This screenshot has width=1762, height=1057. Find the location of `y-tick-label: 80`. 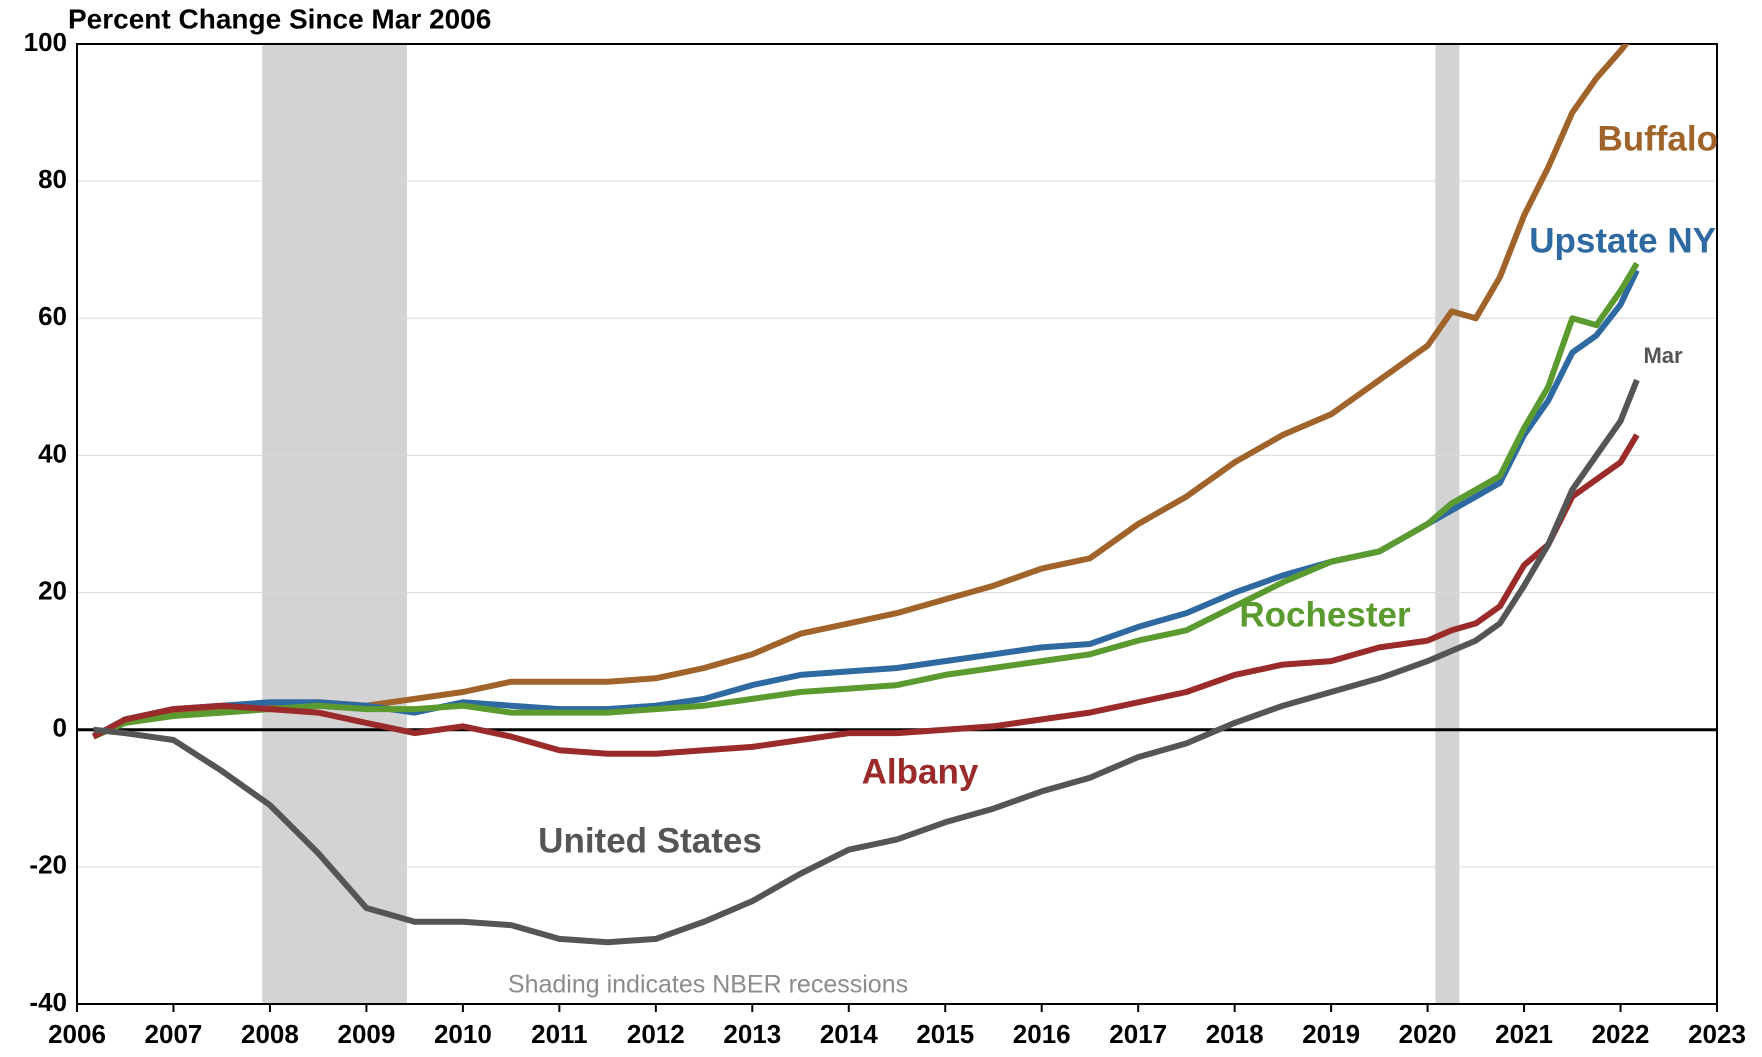

y-tick-label: 80 is located at coordinates (52, 179).